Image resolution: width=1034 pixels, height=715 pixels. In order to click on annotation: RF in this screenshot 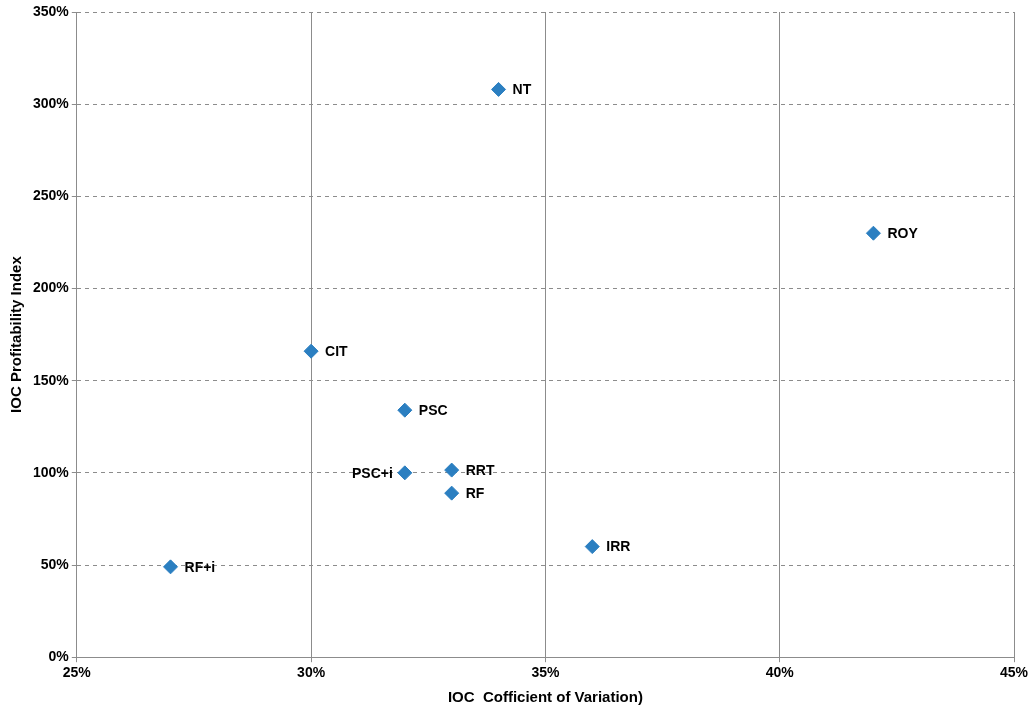, I will do `click(475, 492)`.